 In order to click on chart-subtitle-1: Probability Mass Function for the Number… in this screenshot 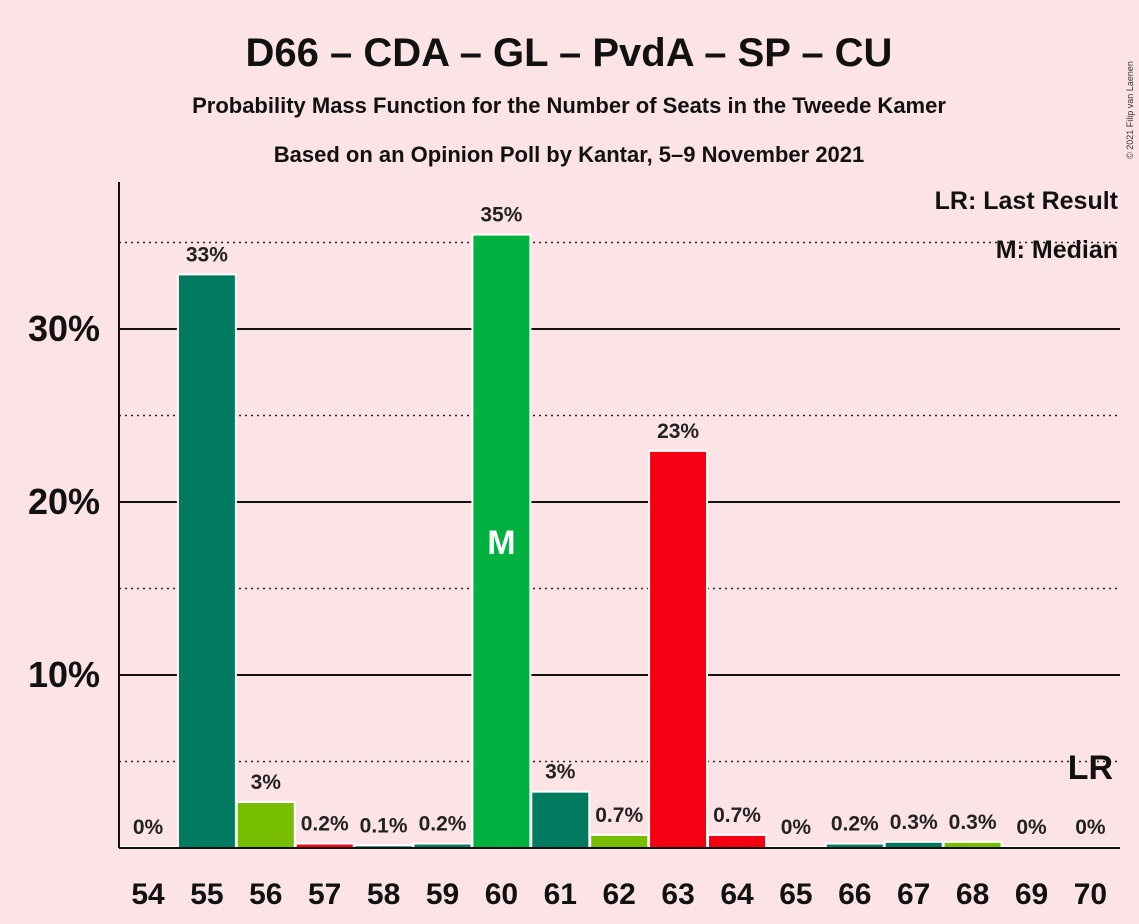, I will do `click(569, 105)`.